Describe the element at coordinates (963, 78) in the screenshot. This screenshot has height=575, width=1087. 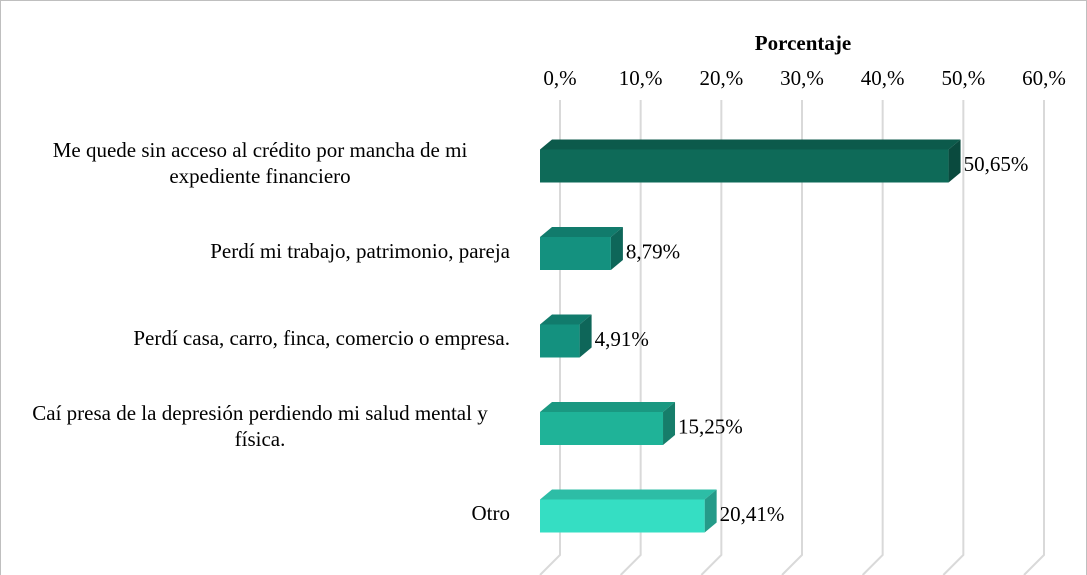
I see `x-tick-label: 50,%` at that location.